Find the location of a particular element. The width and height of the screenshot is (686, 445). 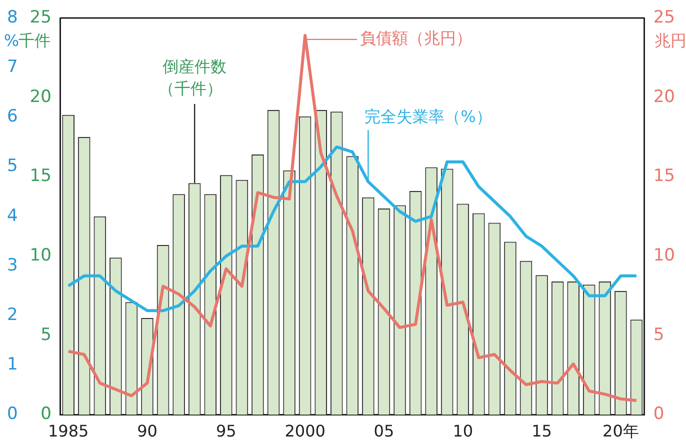

y-axis-title: 千件 is located at coordinates (34, 40).